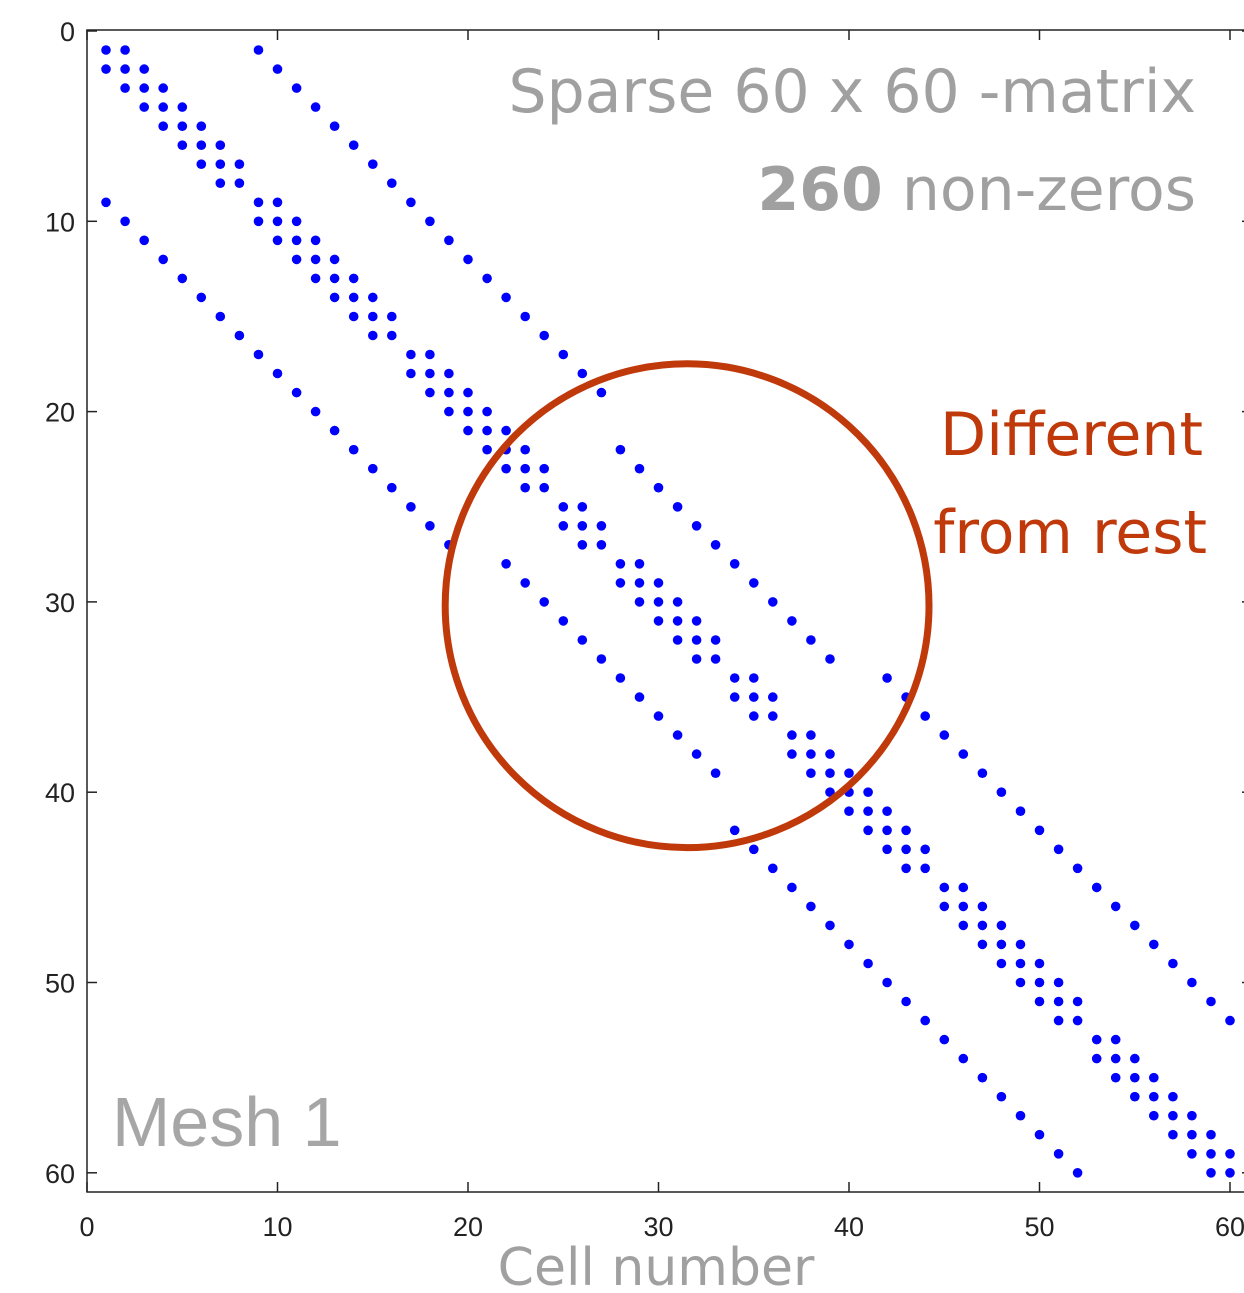 The width and height of the screenshot is (1244, 1293). Describe the element at coordinates (227, 1122) in the screenshot. I see `mesh-label: Mesh 1` at that location.